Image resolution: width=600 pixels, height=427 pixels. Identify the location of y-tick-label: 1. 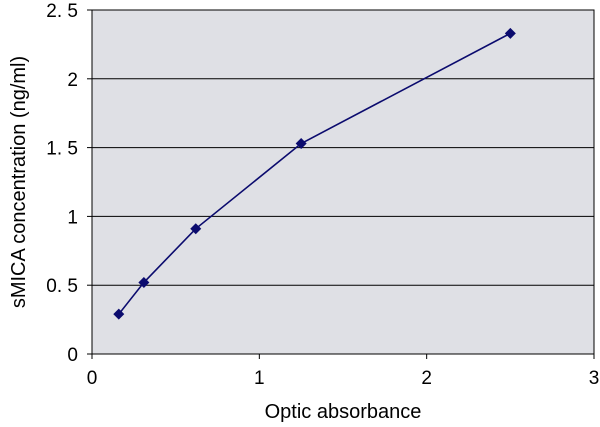
(72, 217).